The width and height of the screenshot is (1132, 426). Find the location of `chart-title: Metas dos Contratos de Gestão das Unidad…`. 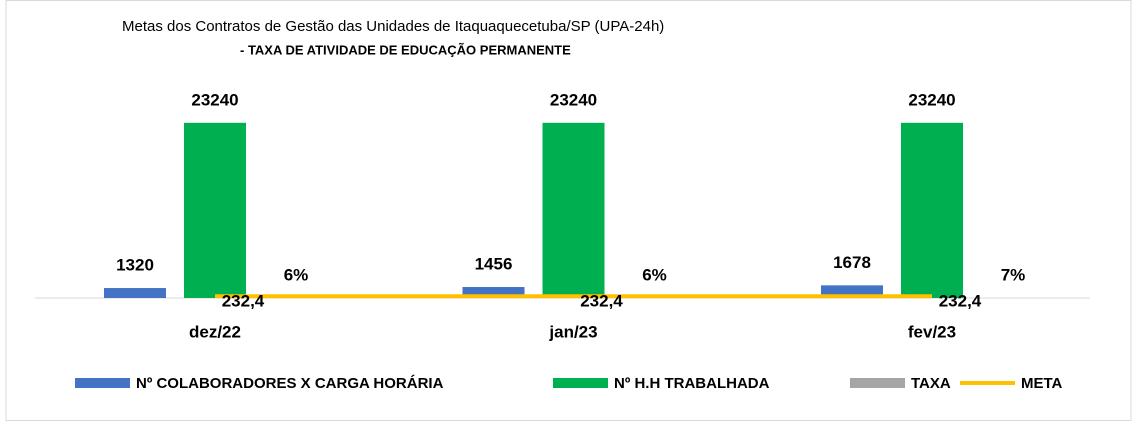

chart-title: Metas dos Contratos de Gestão das Unidad… is located at coordinates (393, 26).